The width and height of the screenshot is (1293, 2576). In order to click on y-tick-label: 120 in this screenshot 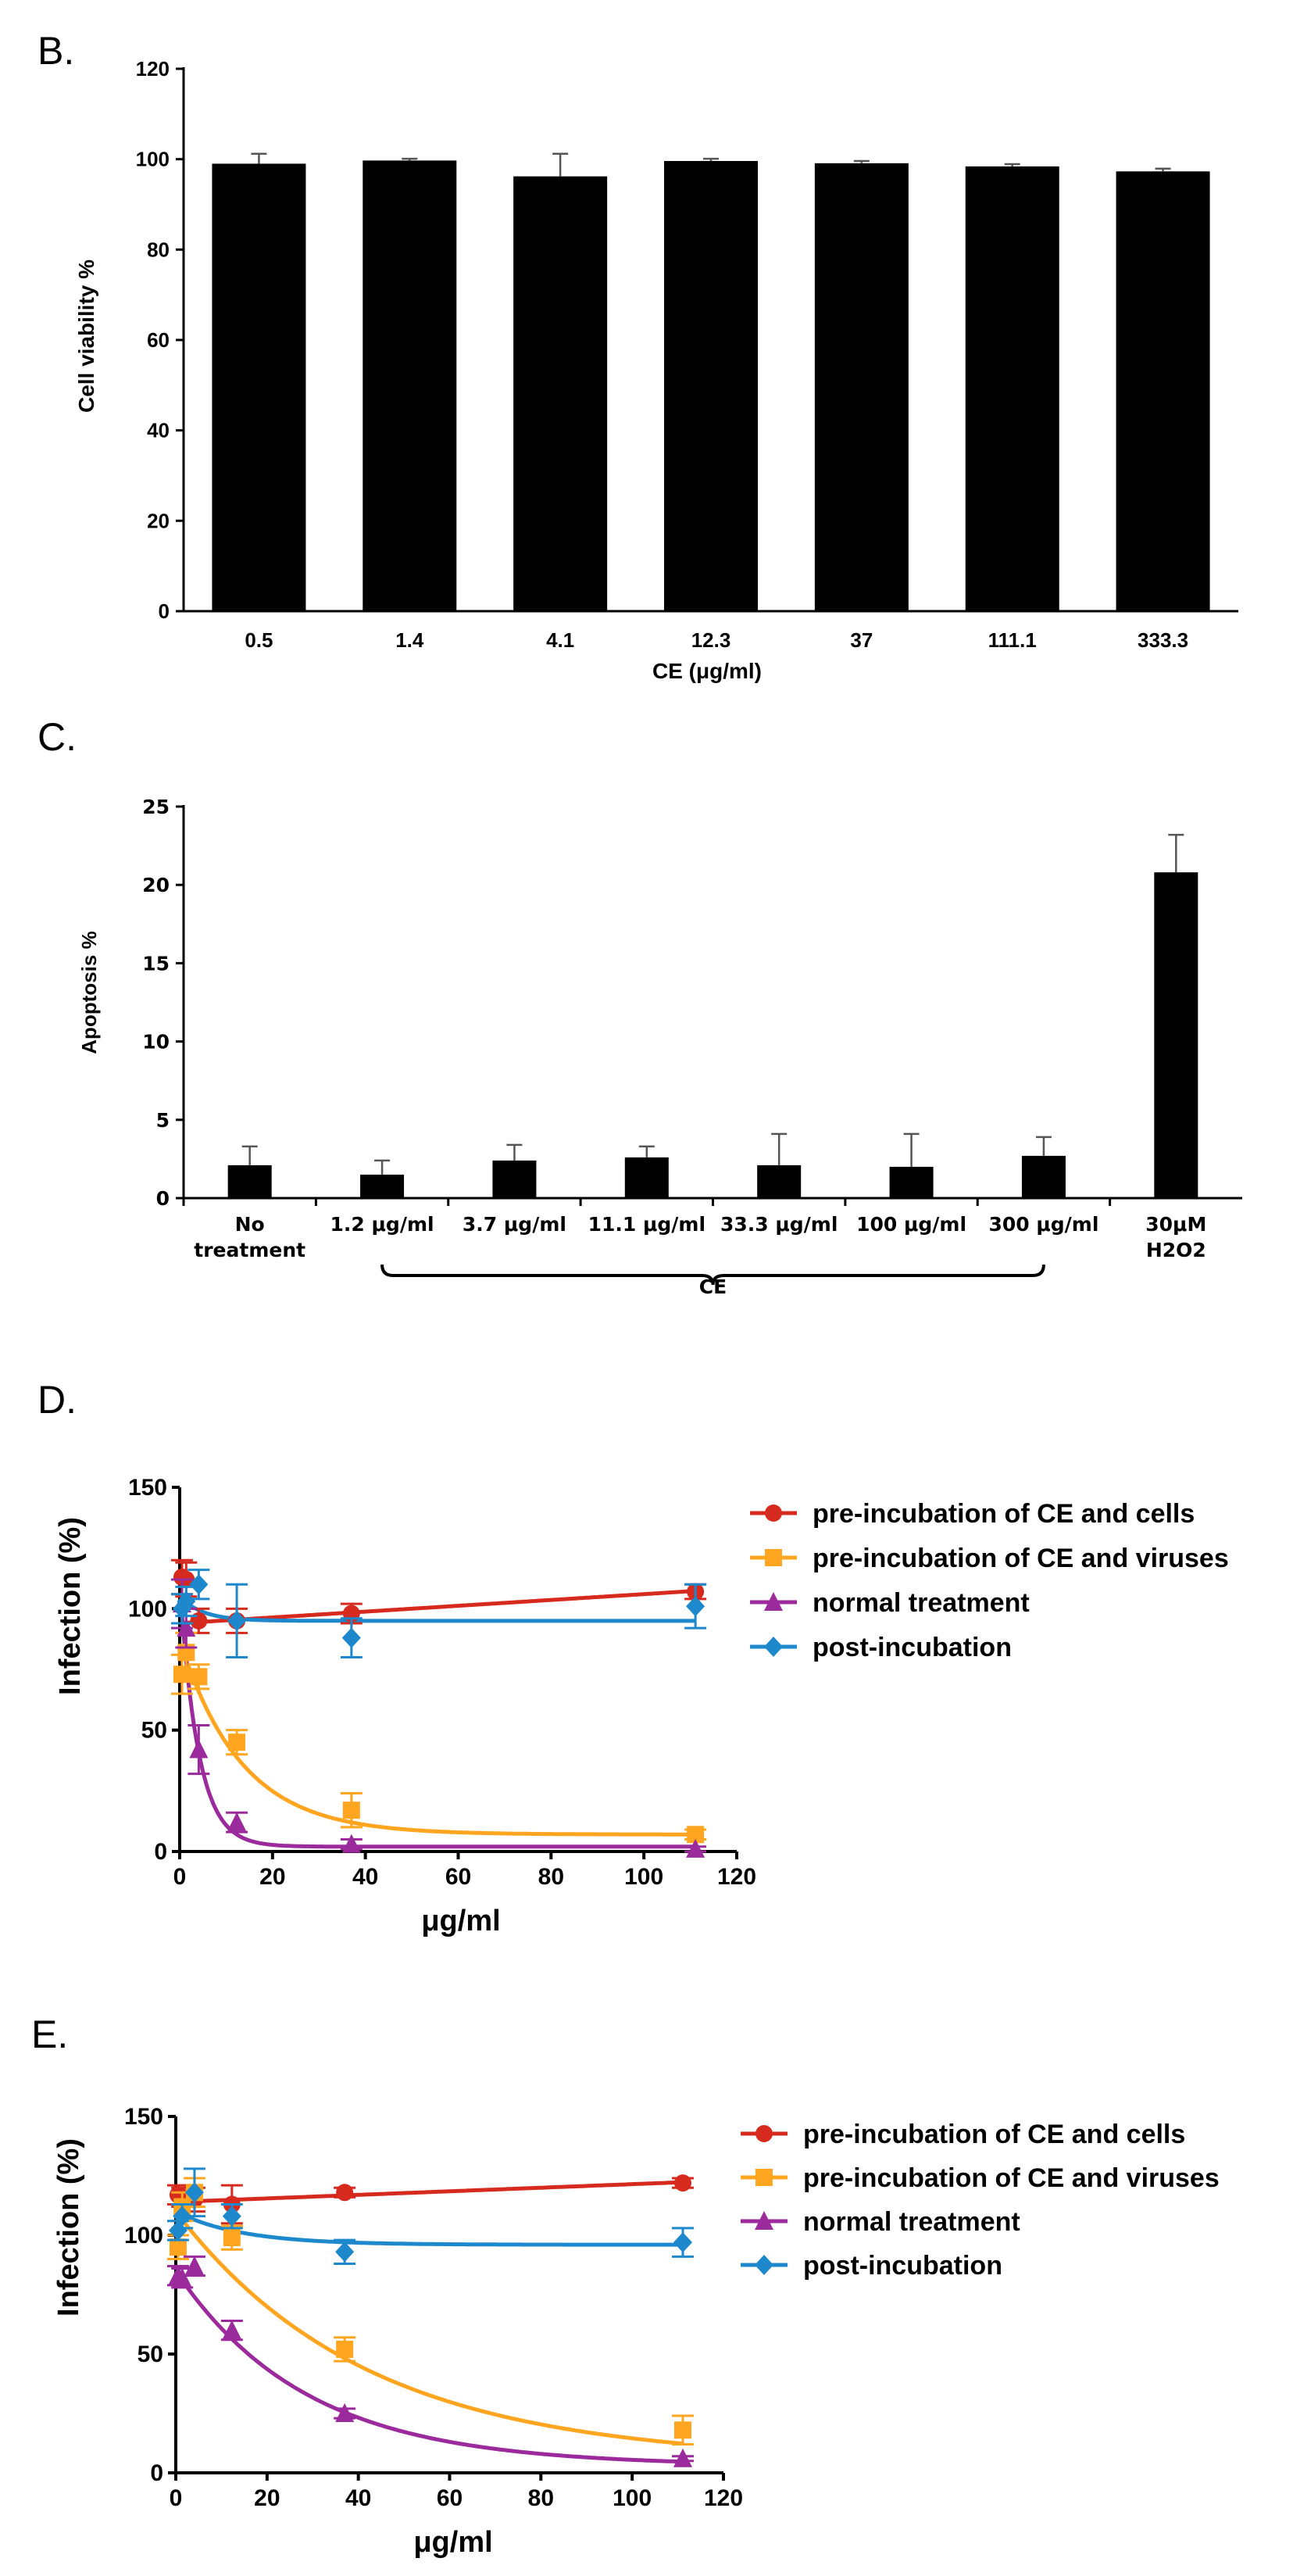, I will do `click(153, 68)`.